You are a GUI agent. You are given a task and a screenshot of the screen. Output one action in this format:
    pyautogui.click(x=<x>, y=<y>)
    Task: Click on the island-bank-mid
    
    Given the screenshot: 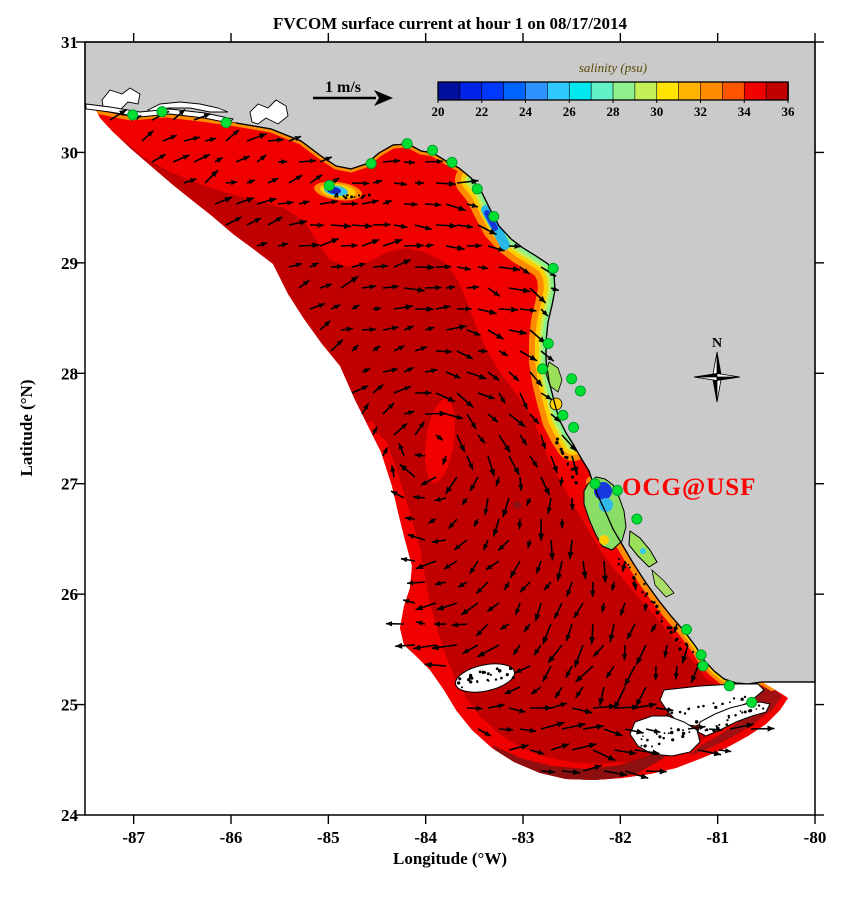 What is the action you would take?
    pyautogui.click(x=665, y=736)
    